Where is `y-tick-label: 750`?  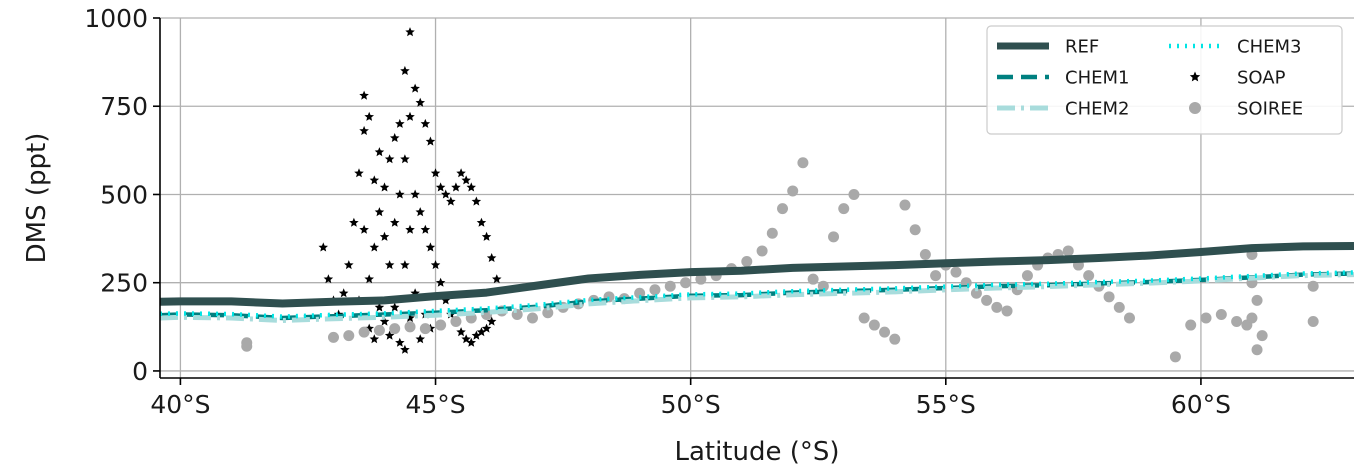
y-tick-label: 750 is located at coordinates (124, 106).